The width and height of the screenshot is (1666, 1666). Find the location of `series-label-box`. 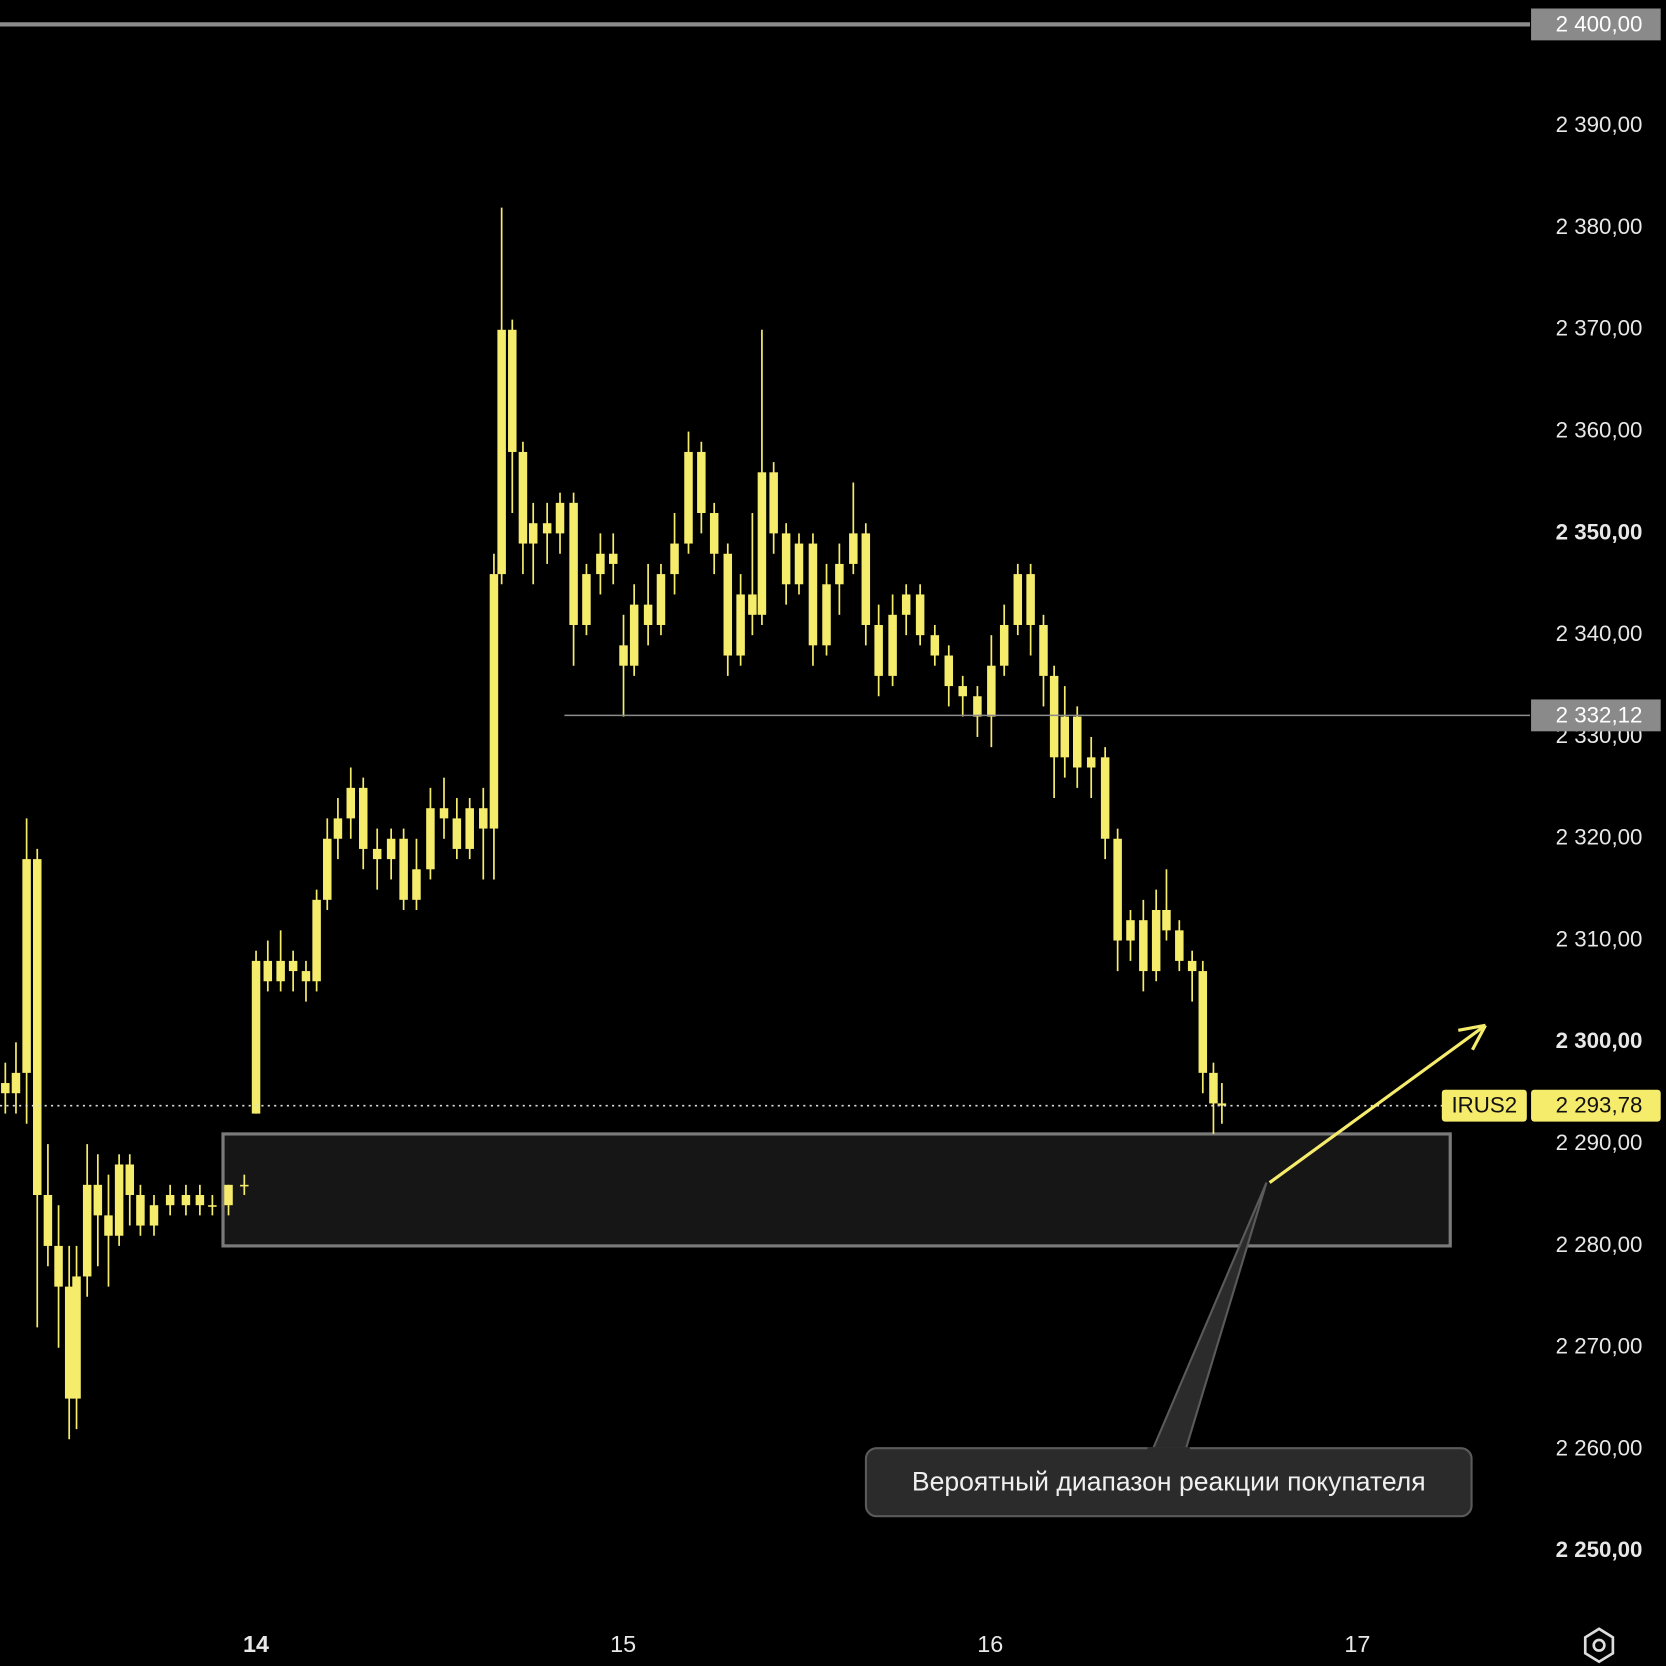

series-label-box is located at coordinates (1484, 1105).